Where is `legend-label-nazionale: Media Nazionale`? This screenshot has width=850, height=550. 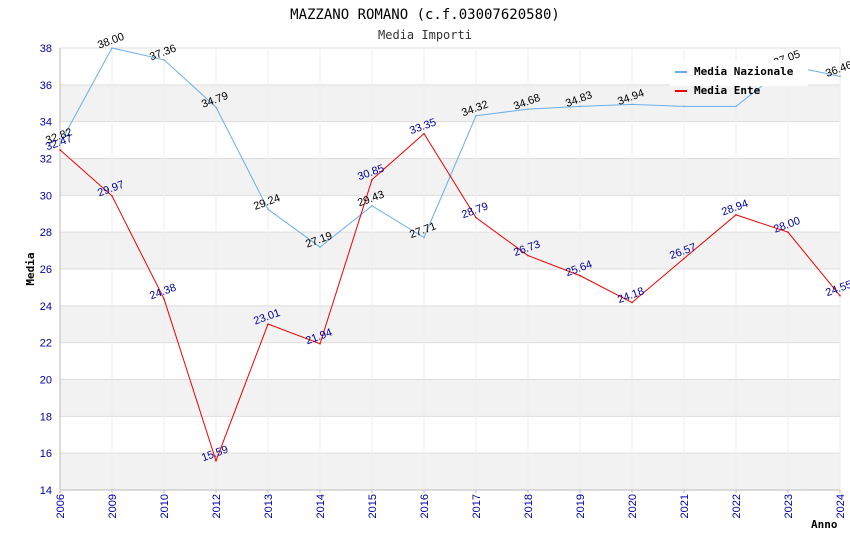 legend-label-nazionale: Media Nazionale is located at coordinates (744, 71).